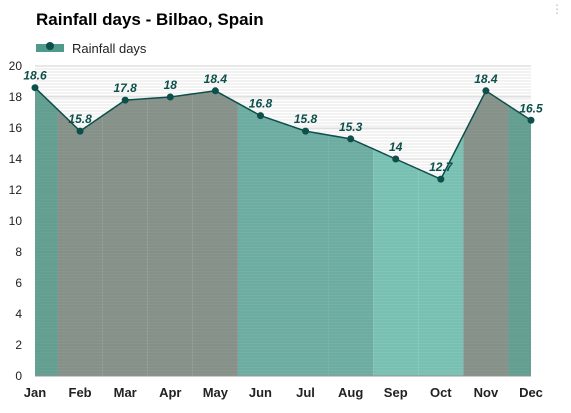 Image resolution: width=571 pixels, height=413 pixels. Describe the element at coordinates (305, 392) in the screenshot. I see `x-tick-label: Jul` at that location.